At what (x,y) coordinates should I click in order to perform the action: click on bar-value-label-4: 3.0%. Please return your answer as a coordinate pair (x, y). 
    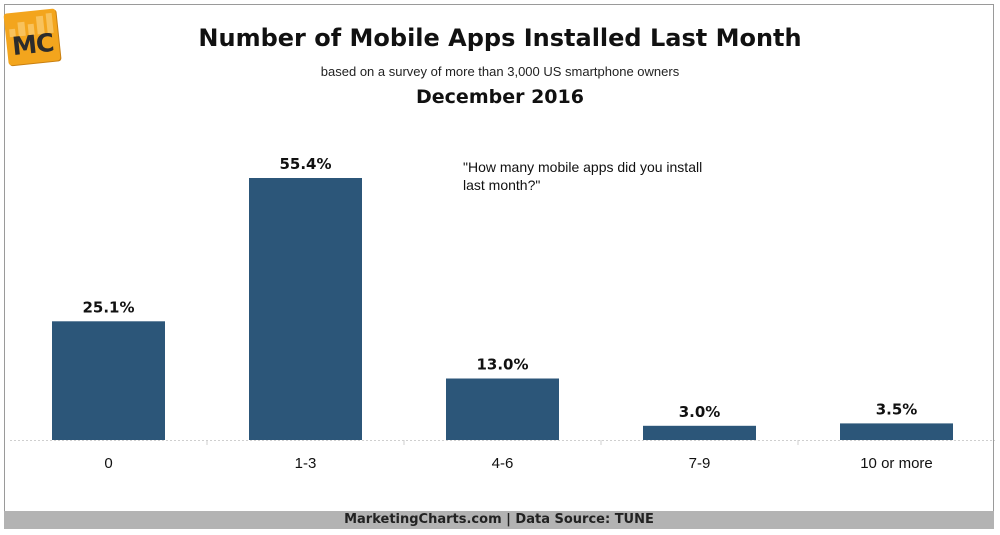
    Looking at the image, I should click on (700, 412).